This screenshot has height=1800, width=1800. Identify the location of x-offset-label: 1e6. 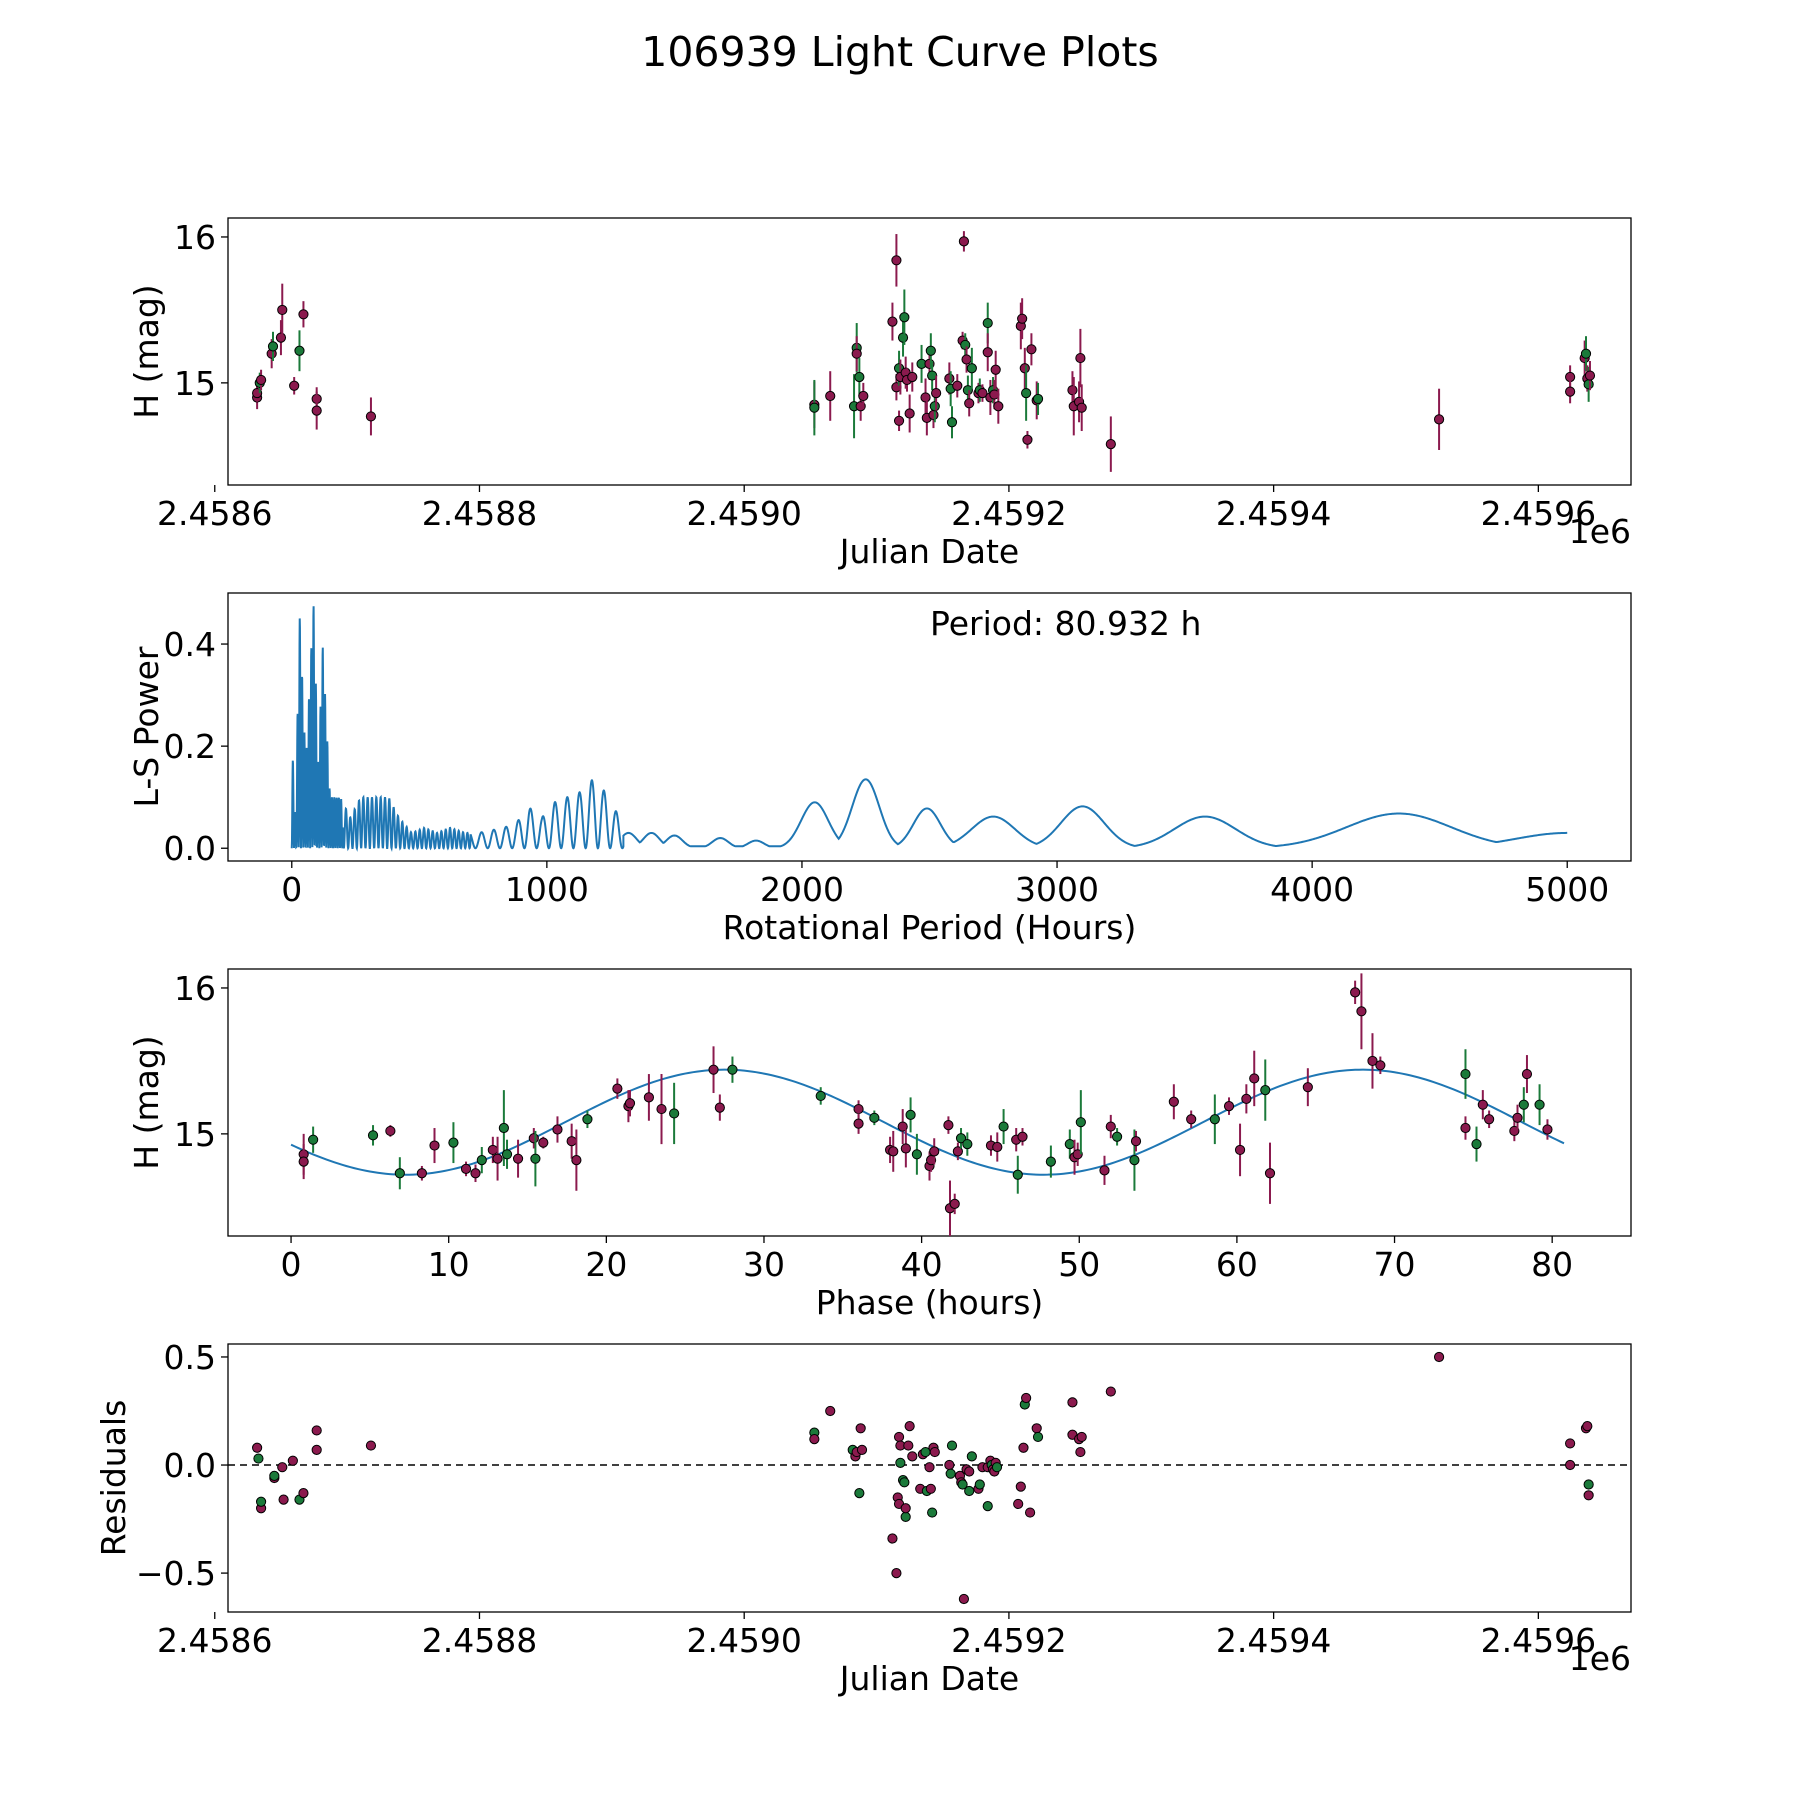
(1600, 531).